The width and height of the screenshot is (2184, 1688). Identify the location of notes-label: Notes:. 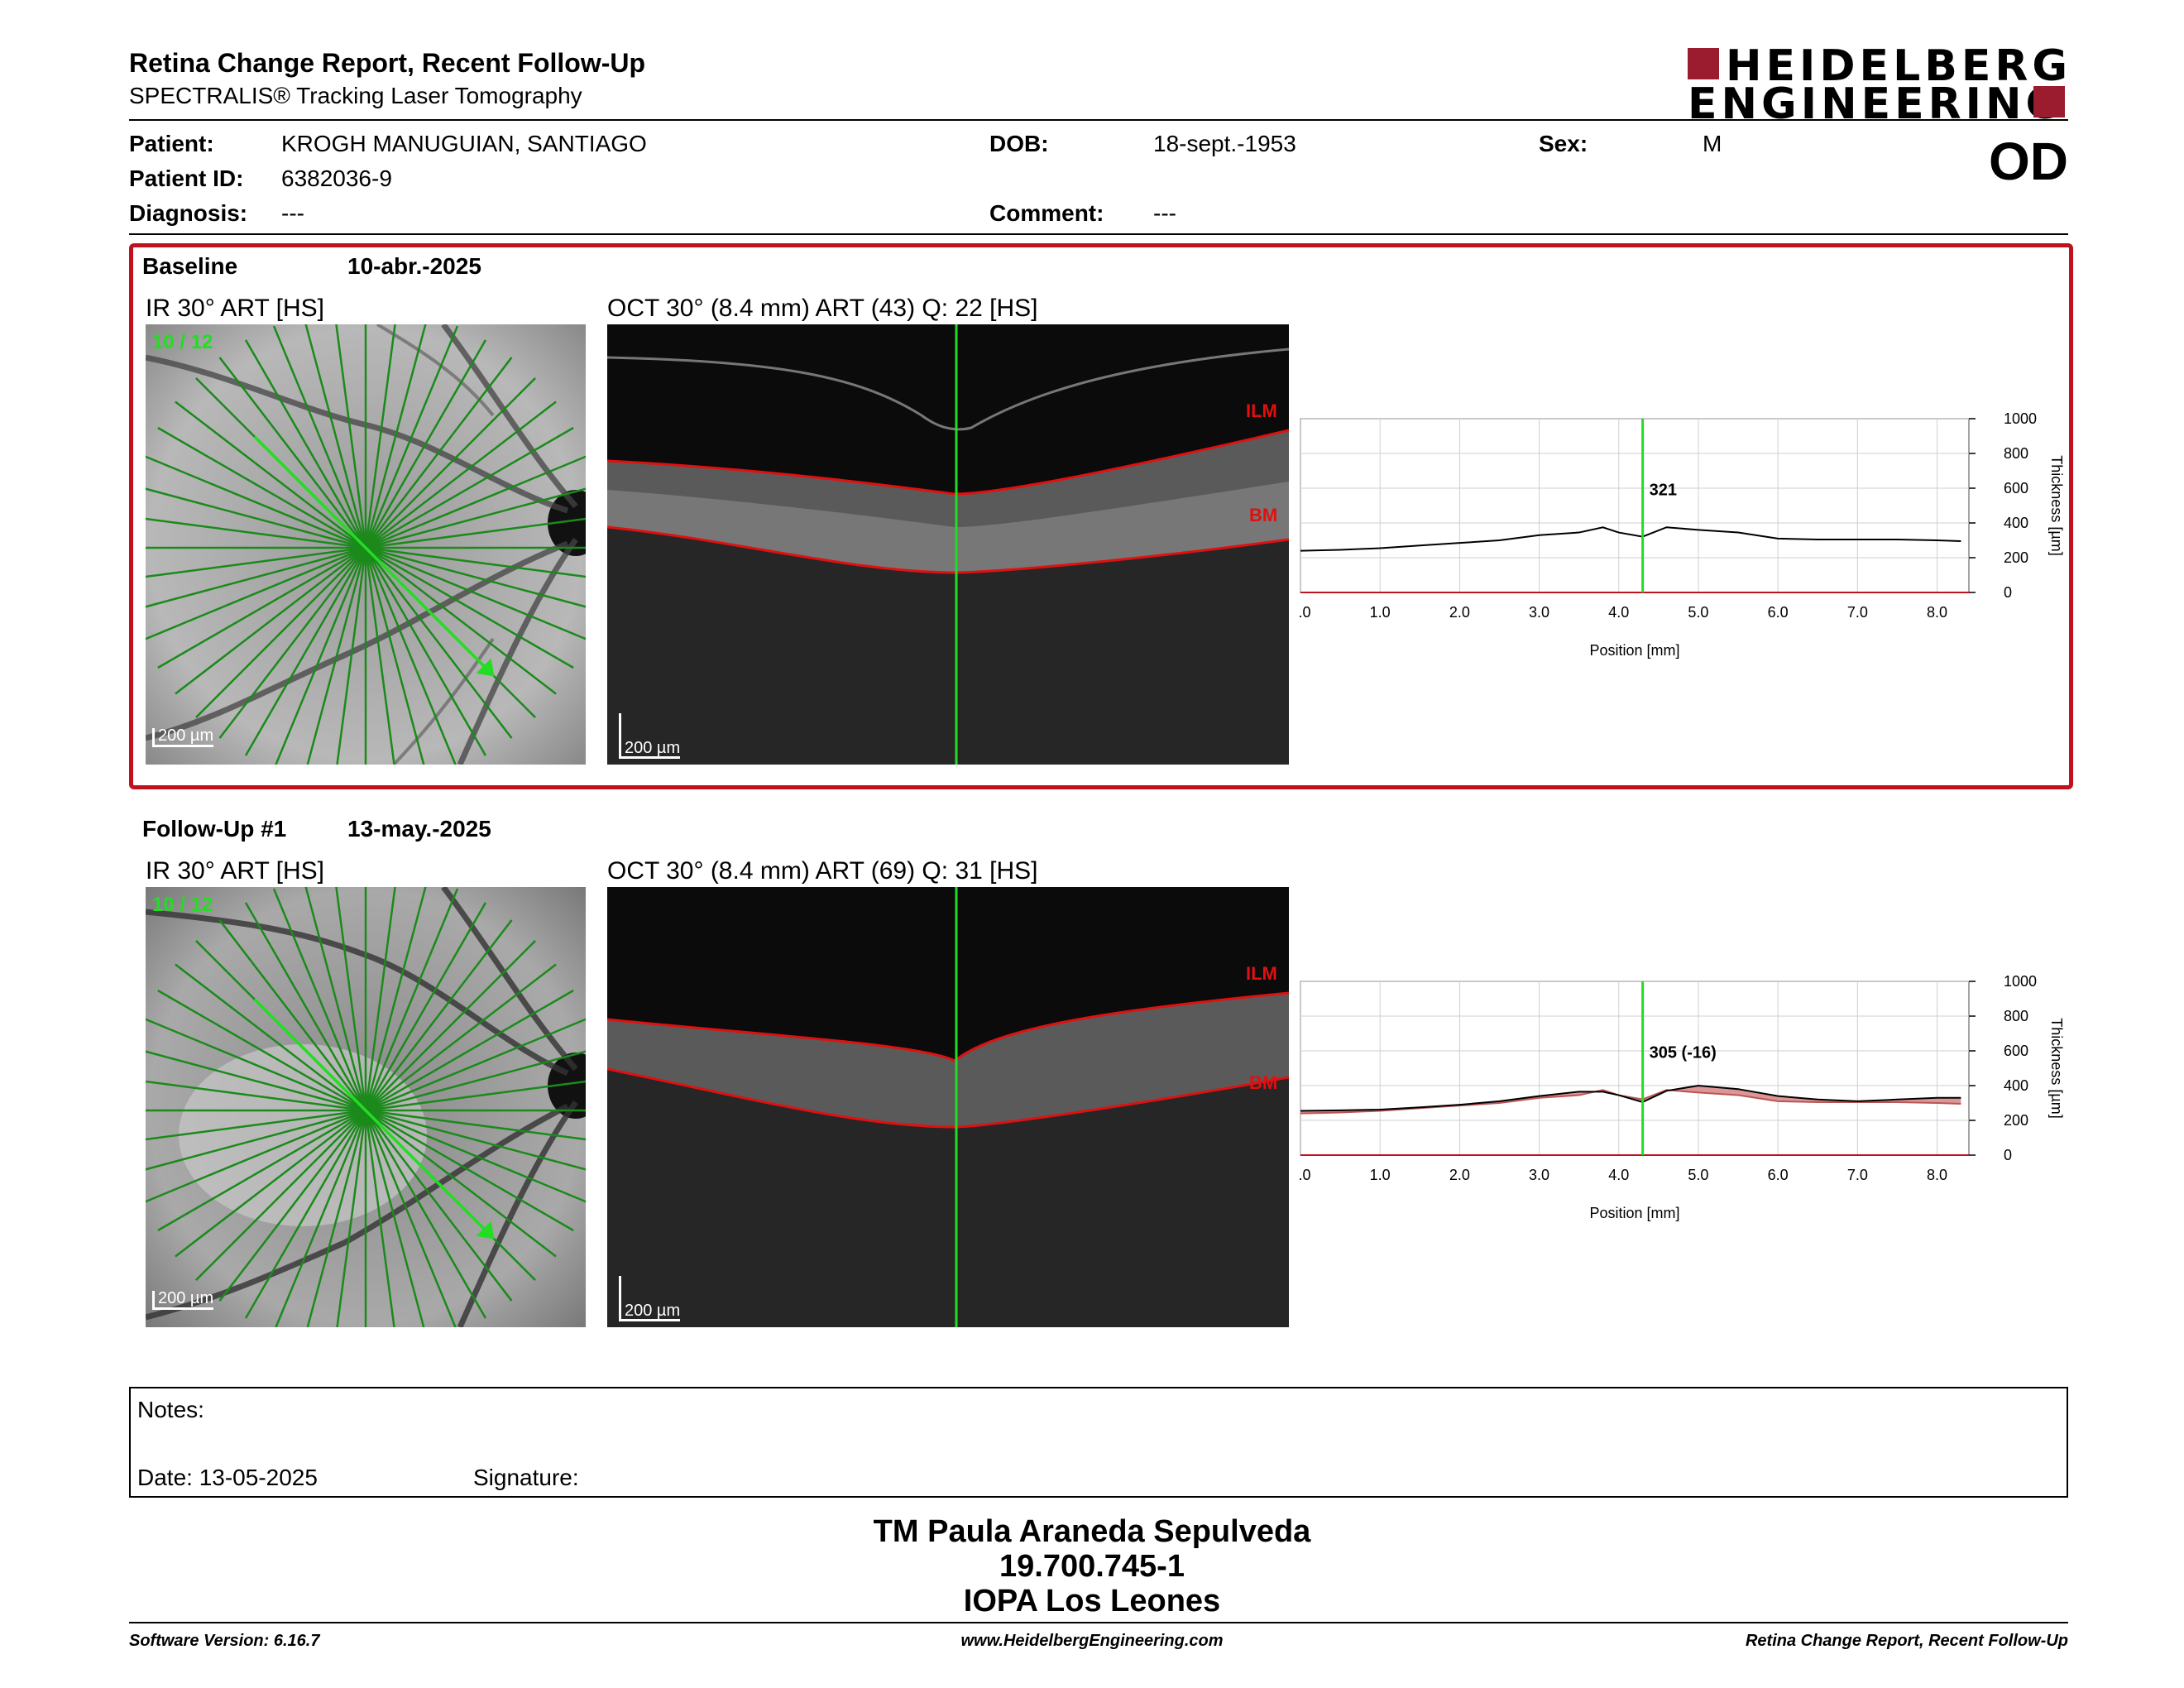
(170, 1409).